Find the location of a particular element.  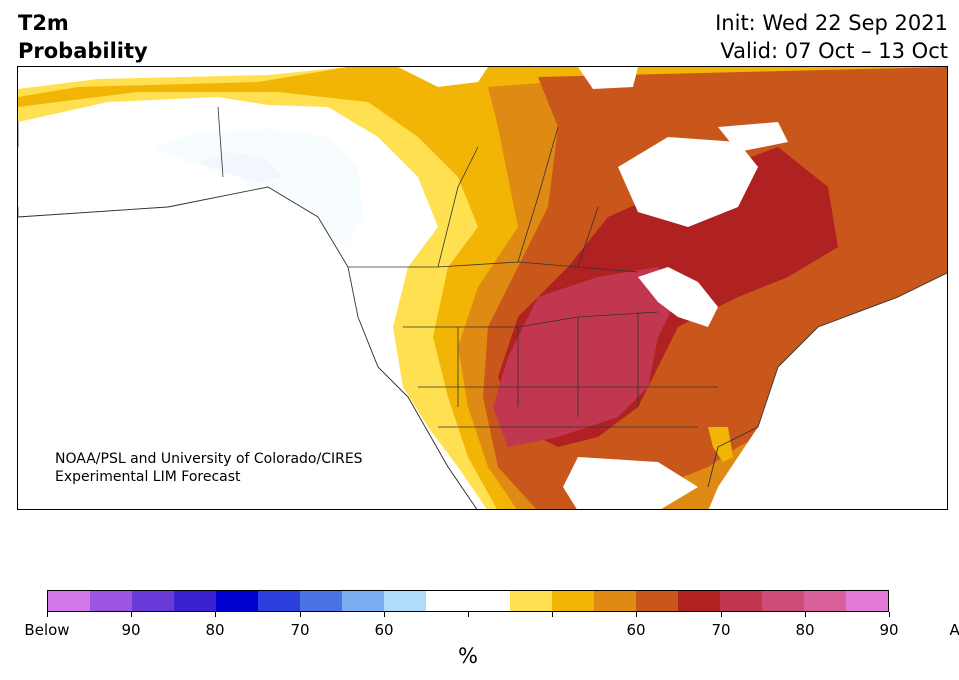

colorbar-tick-label: Above is located at coordinates (954, 630).